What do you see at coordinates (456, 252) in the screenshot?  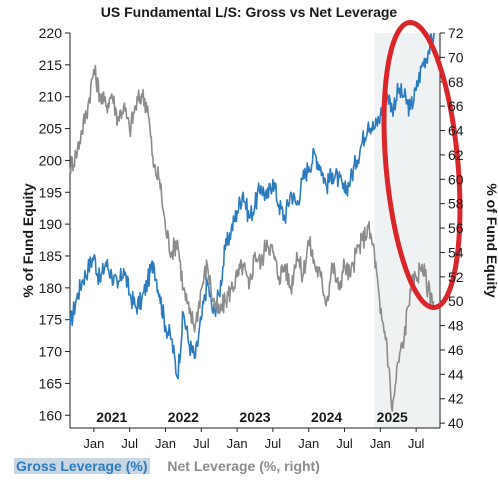 I see `right-tick-label: 54` at bounding box center [456, 252].